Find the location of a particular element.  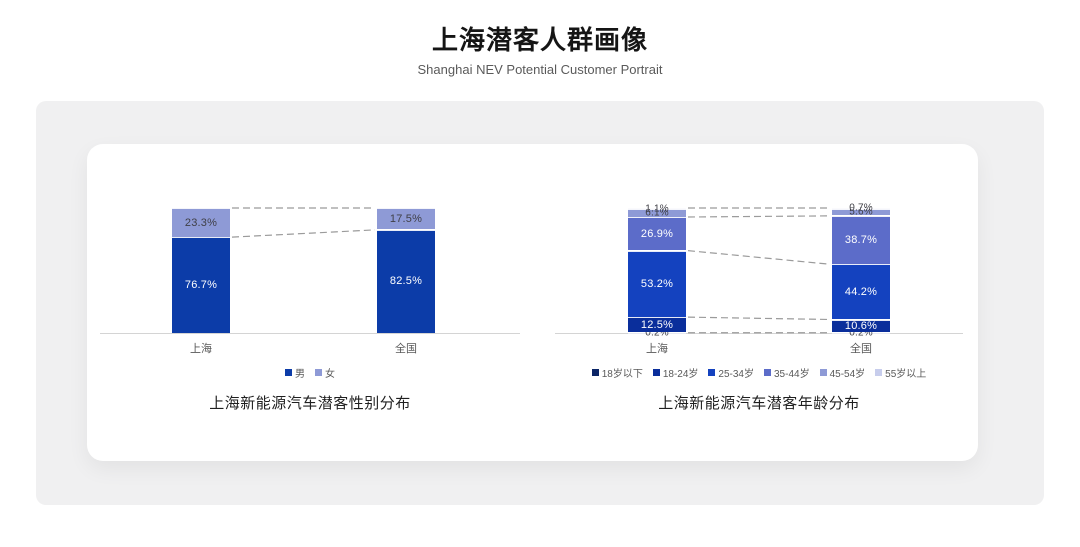

value-label: 23.3% is located at coordinates (201, 222).